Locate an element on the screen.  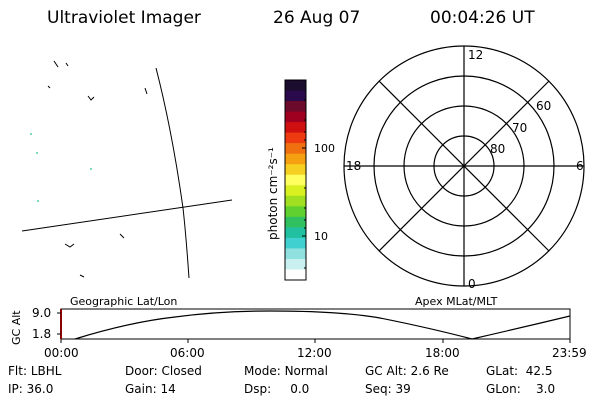
altitude-curve is located at coordinates (322, 325).